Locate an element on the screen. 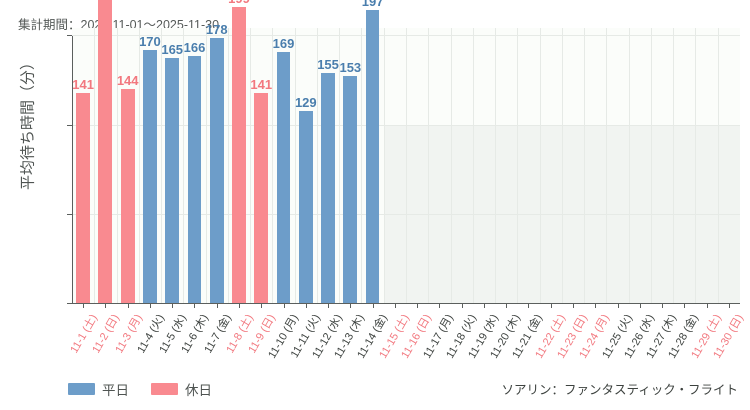 The width and height of the screenshot is (750, 410). bar-value-label: 144 is located at coordinates (127, 80).